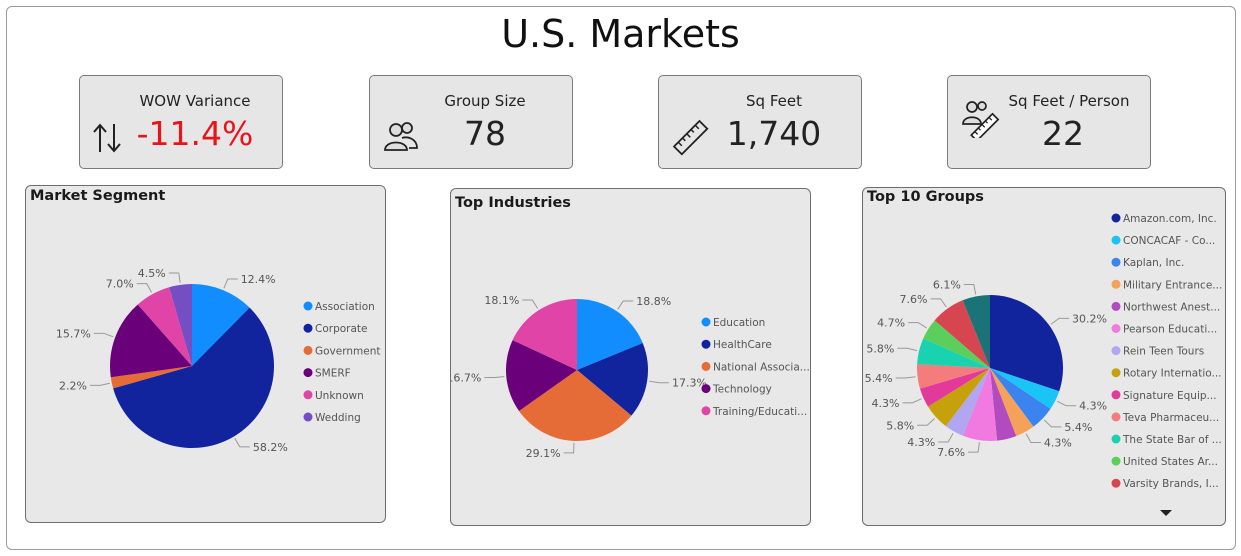 The height and width of the screenshot is (556, 1241). Describe the element at coordinates (258, 279) in the screenshot. I see `data-label: 12.4%` at that location.